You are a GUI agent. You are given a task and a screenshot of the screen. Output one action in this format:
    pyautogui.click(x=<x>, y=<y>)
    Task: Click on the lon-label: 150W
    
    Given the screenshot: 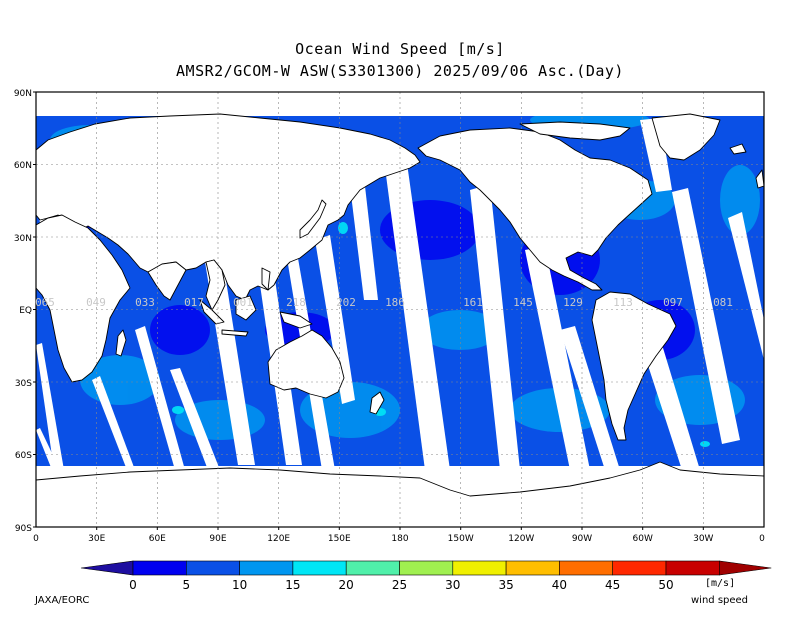 What is the action you would take?
    pyautogui.click(x=461, y=539)
    